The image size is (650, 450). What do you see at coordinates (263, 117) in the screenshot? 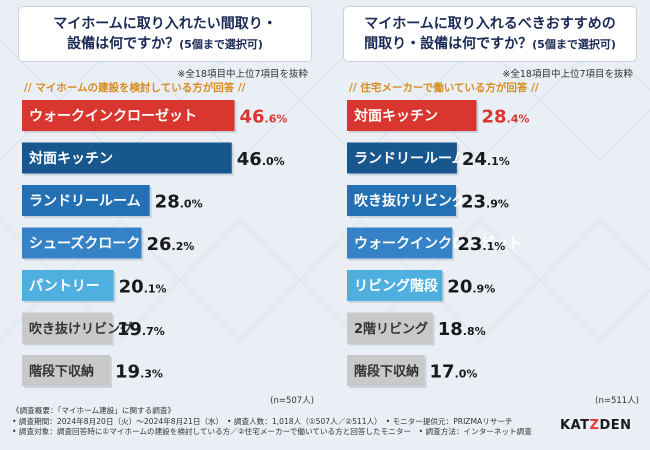
I see `bar-value-label: 46.6%` at bounding box center [263, 117].